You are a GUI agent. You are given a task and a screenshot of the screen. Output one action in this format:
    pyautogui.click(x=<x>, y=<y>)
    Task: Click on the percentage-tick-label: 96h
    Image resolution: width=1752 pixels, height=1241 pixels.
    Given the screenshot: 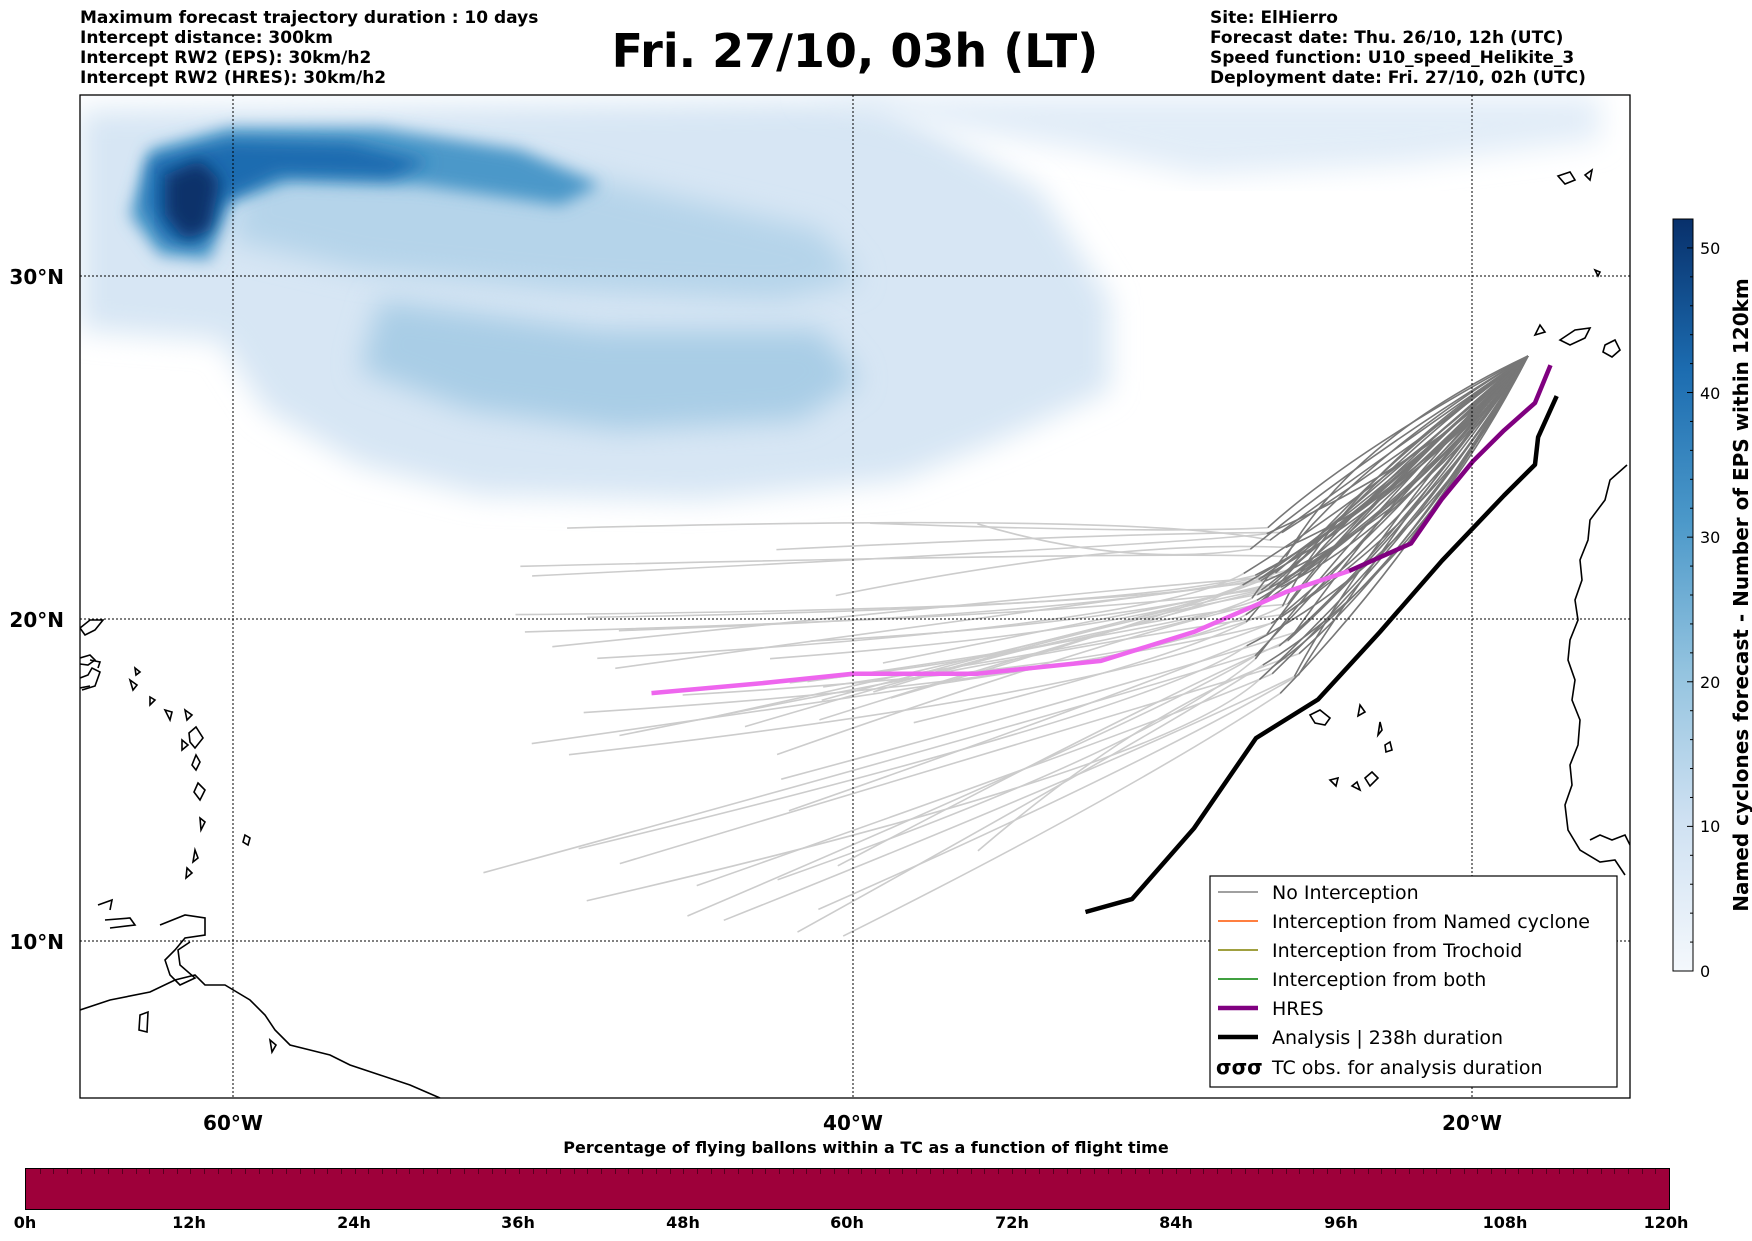 What is the action you would take?
    pyautogui.click(x=1341, y=1222)
    